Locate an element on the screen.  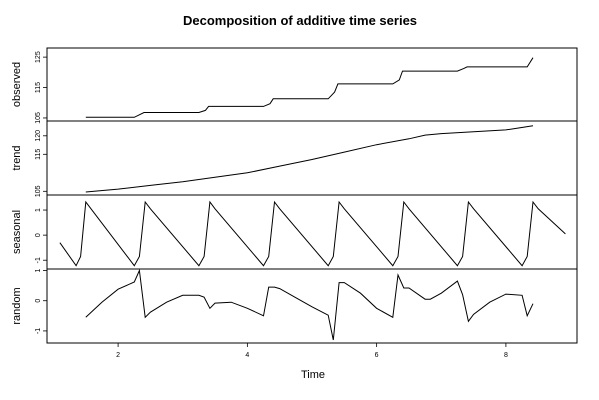
random-y-tick-label-0: -1 is located at coordinates (38, 331).